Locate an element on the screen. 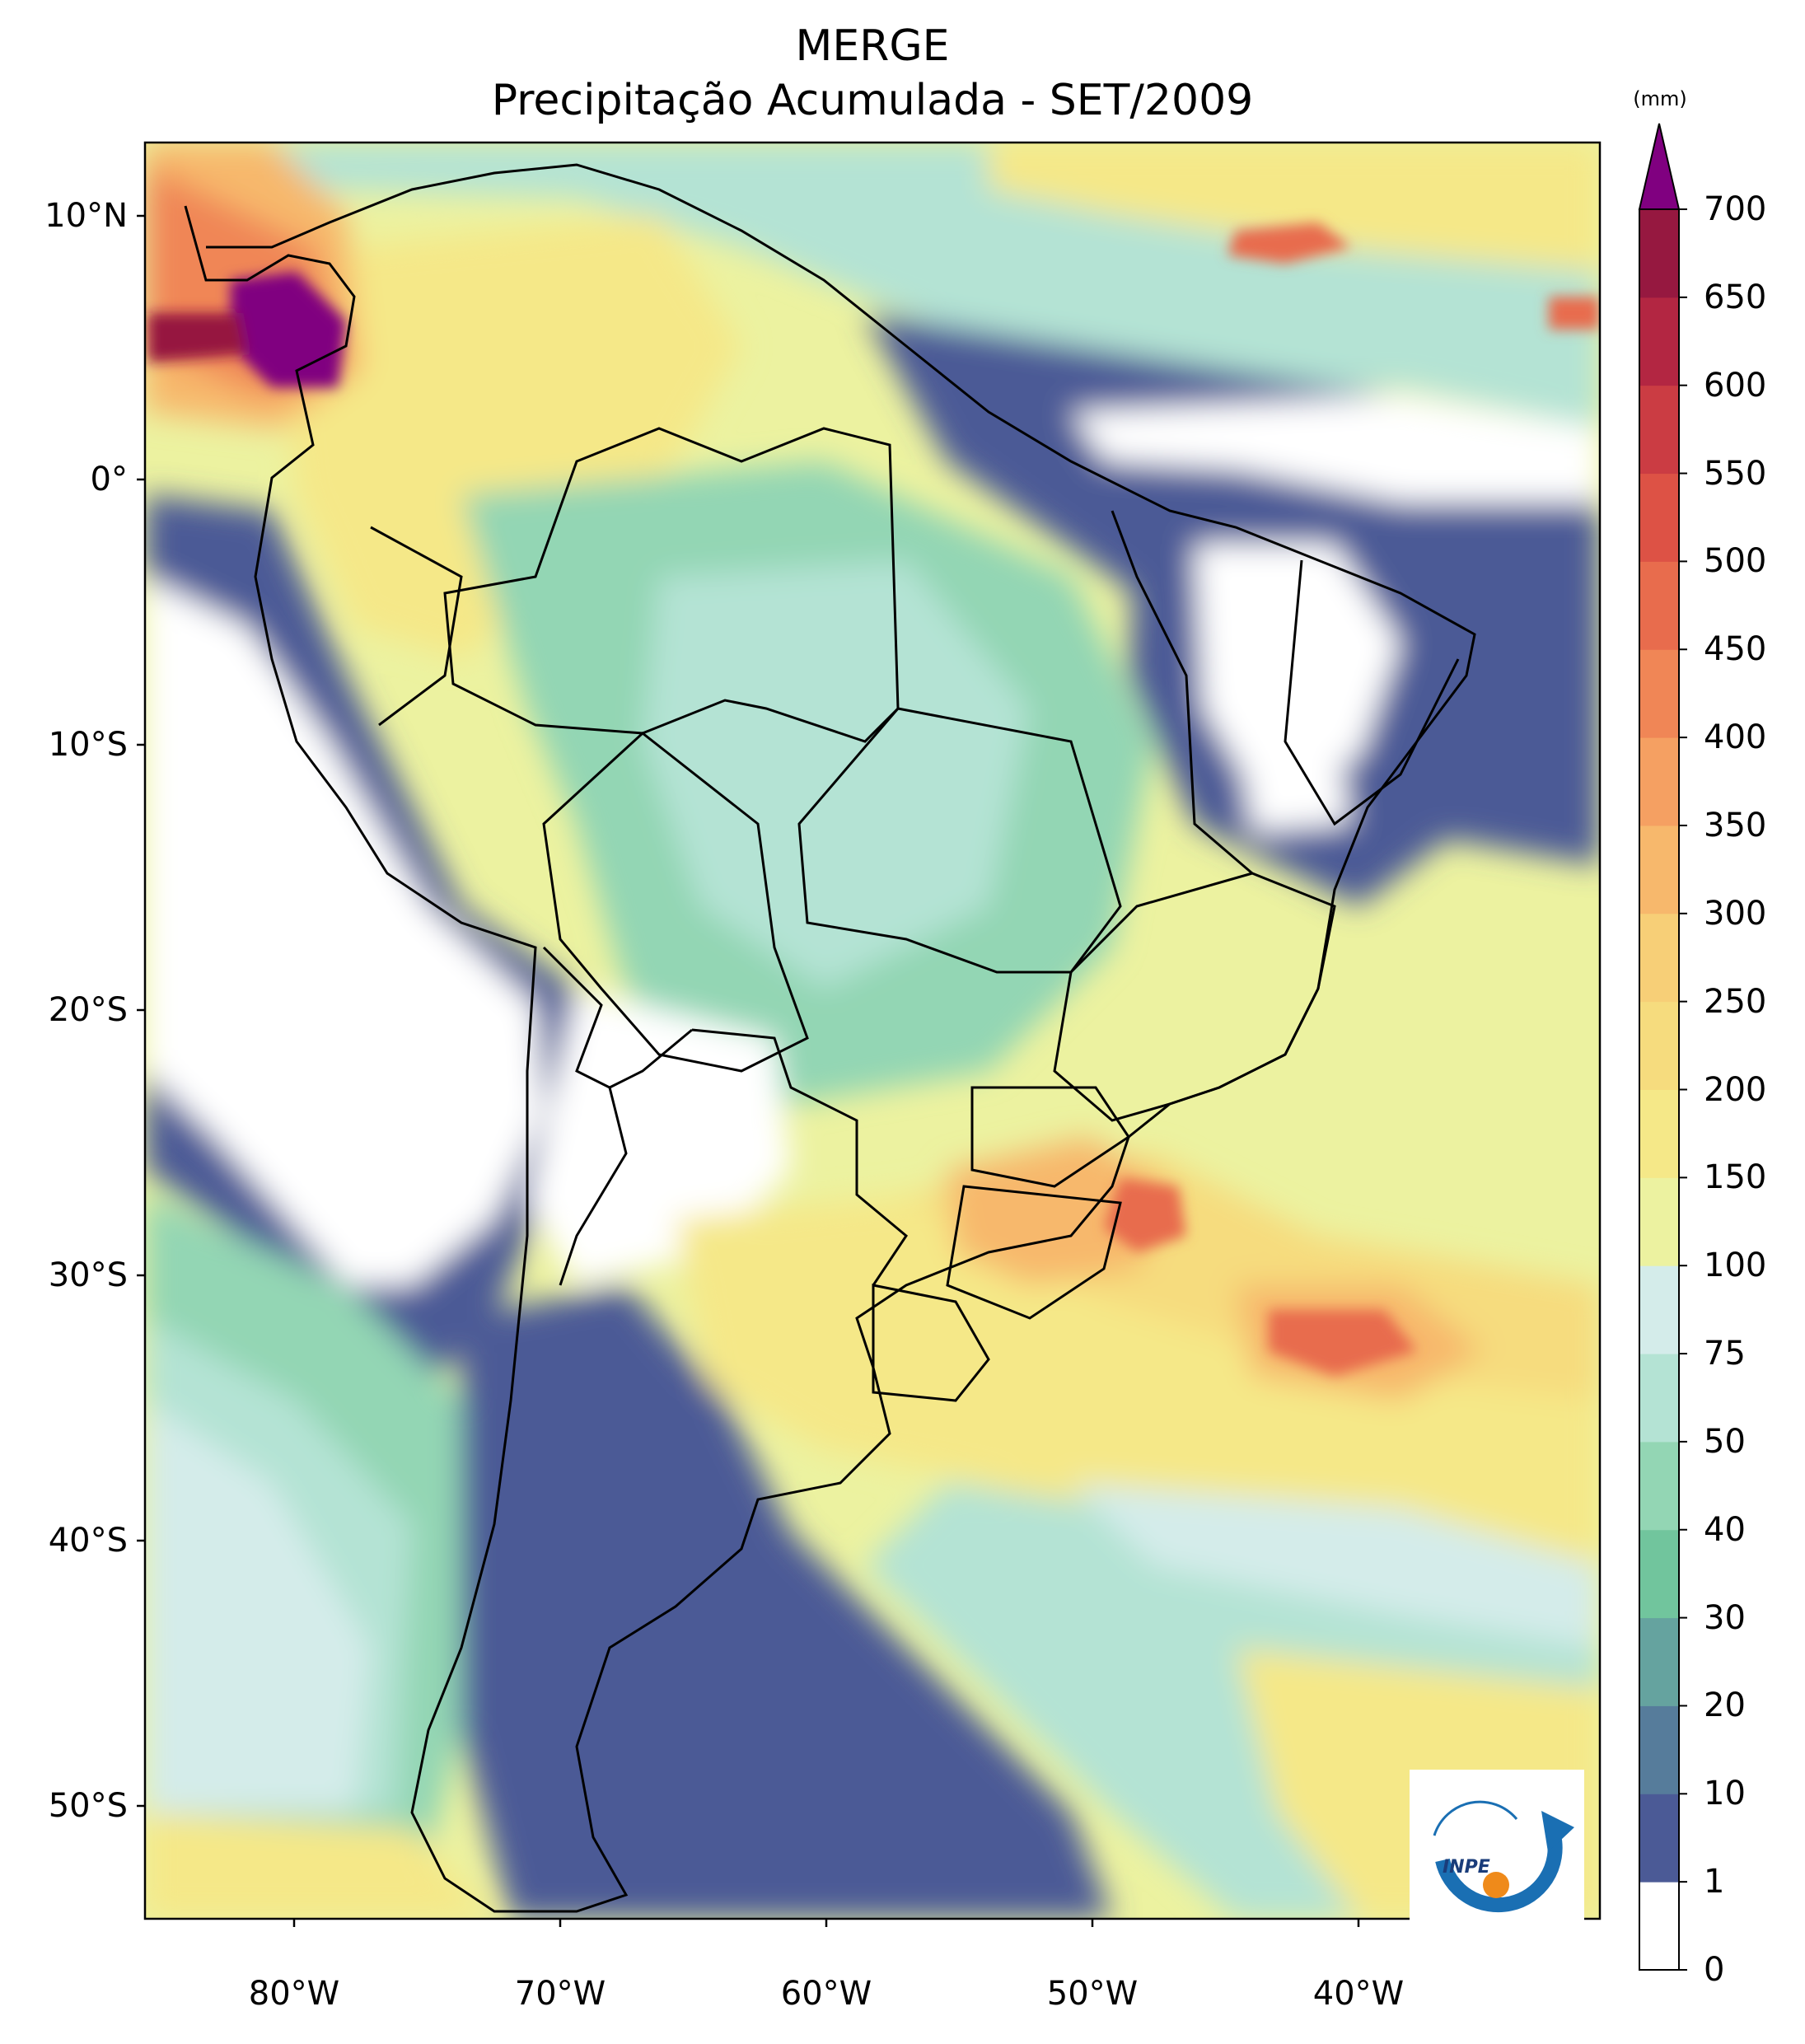 The height and width of the screenshot is (2044, 1805). x-tick-label: 70°W is located at coordinates (560, 1994).